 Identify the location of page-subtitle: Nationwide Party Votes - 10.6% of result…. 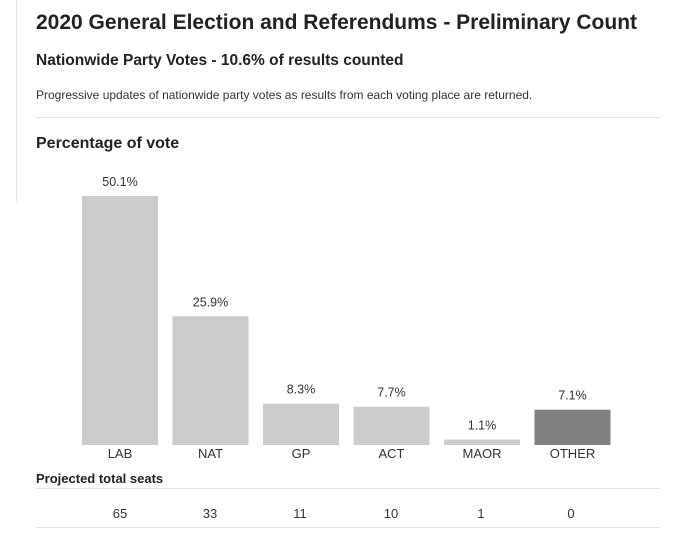
(220, 60).